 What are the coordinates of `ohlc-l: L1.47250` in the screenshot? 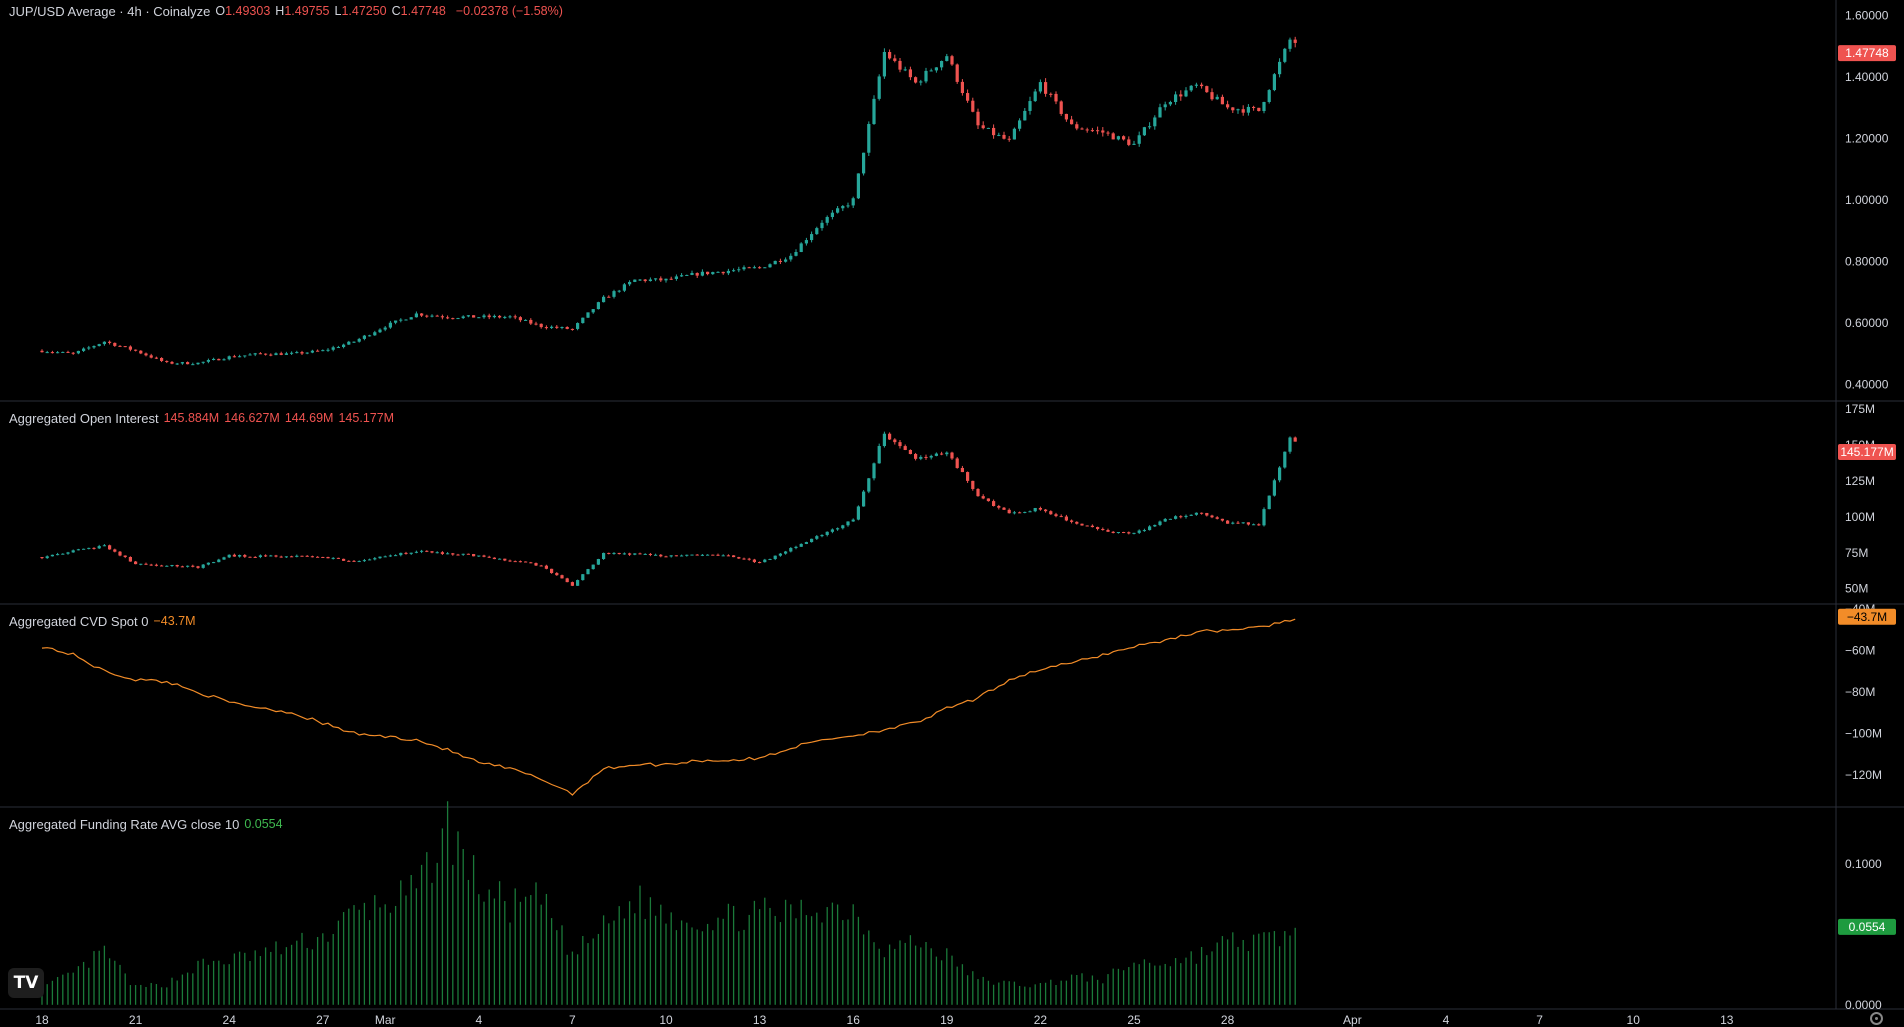 It's located at (360, 11).